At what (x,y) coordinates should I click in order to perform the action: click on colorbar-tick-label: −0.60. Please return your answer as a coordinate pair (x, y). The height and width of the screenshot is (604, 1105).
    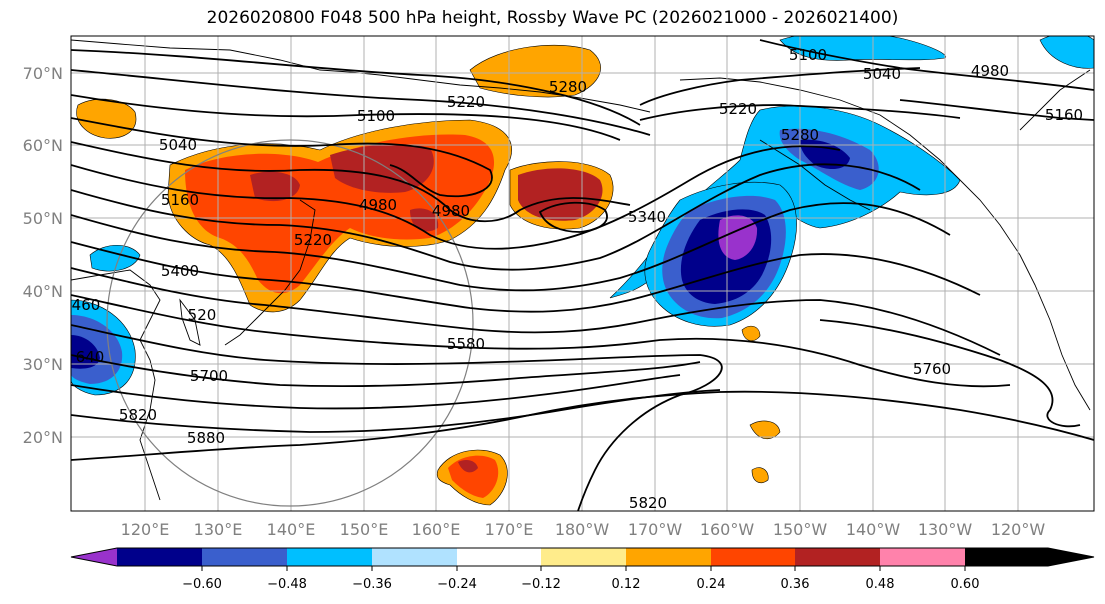
    Looking at the image, I should click on (202, 584).